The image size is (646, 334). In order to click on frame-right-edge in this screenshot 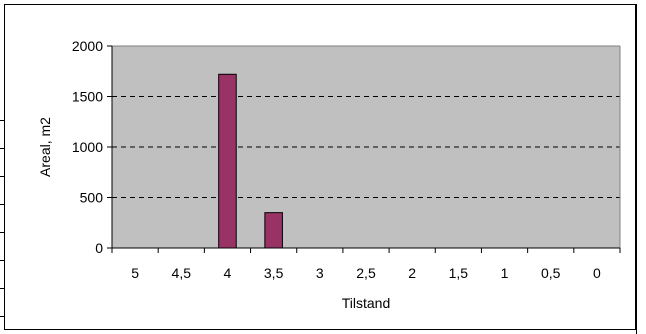, I will do `click(636, 169)`.